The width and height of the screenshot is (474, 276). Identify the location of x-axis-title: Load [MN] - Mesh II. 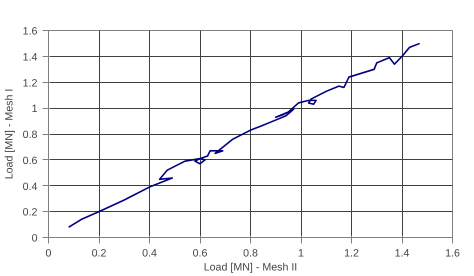
(251, 268).